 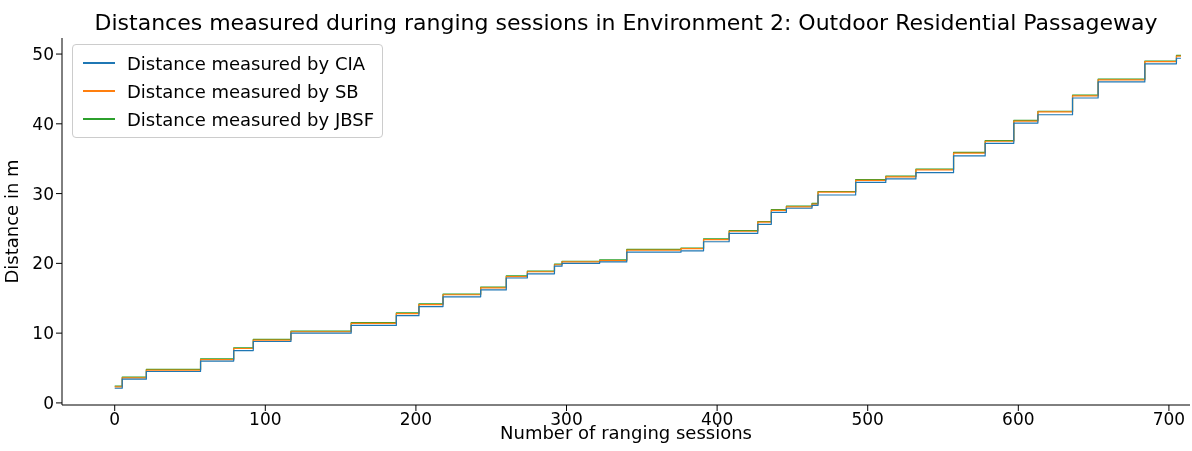 What do you see at coordinates (43, 123) in the screenshot?
I see `y-tick-label: 40` at bounding box center [43, 123].